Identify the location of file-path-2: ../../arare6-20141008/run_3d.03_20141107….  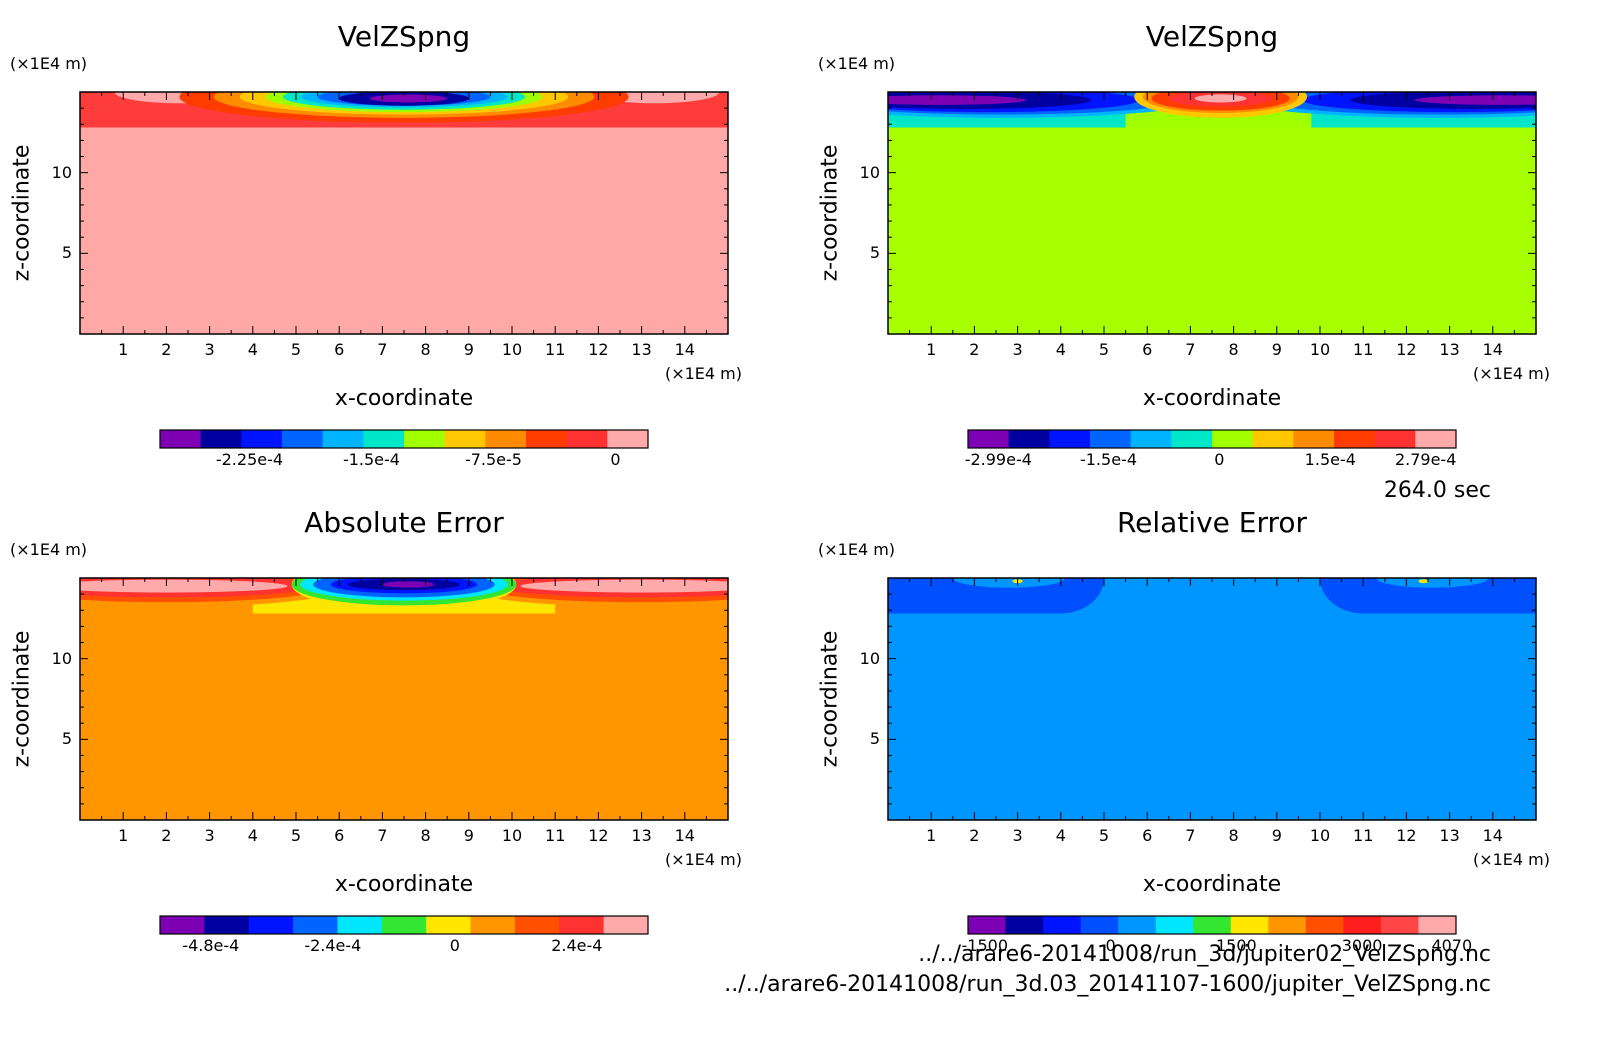
(1107, 984).